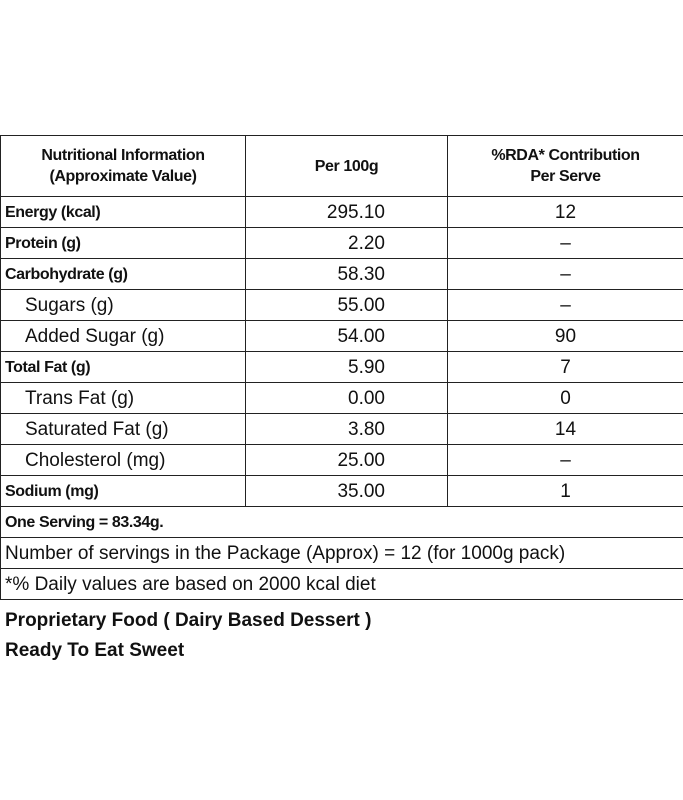 This screenshot has width=683, height=800. I want to click on row: Added Sugar (g) 54.00 90, so click(341, 336).